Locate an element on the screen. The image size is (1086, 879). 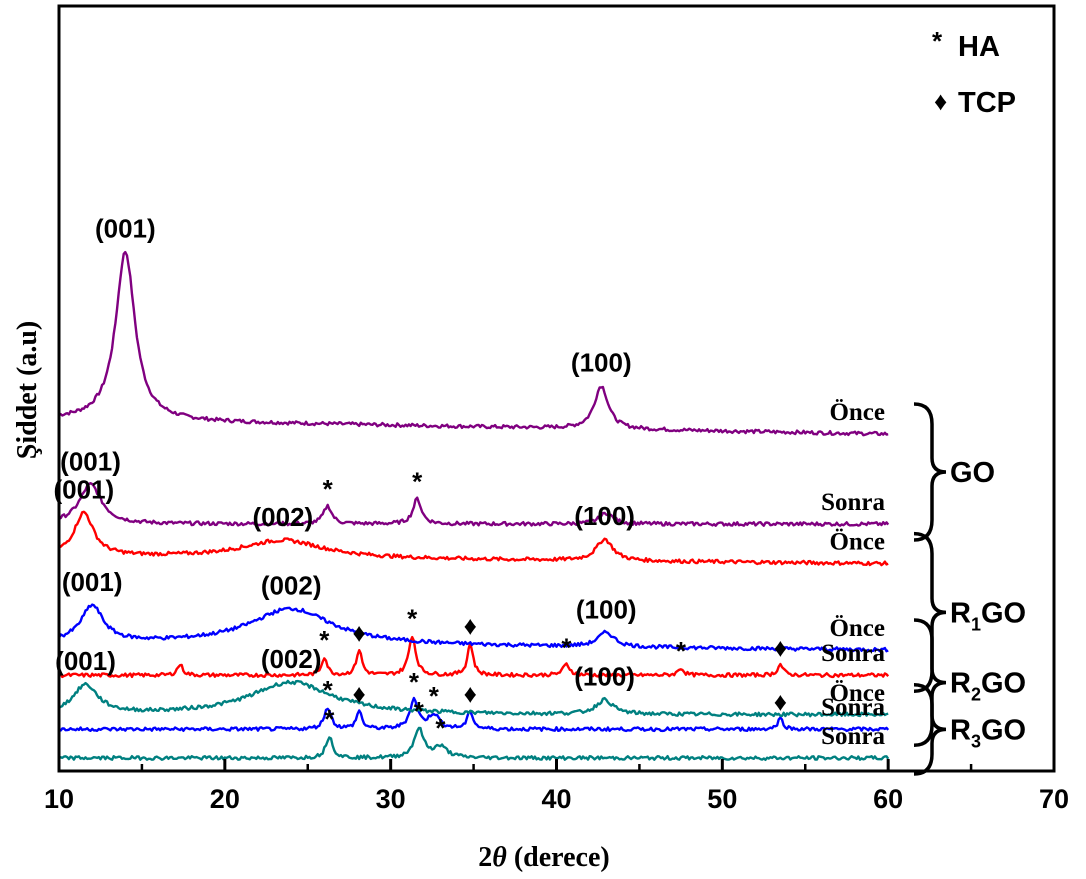
peak-label-2-2: (100) is located at coordinates (604, 516).